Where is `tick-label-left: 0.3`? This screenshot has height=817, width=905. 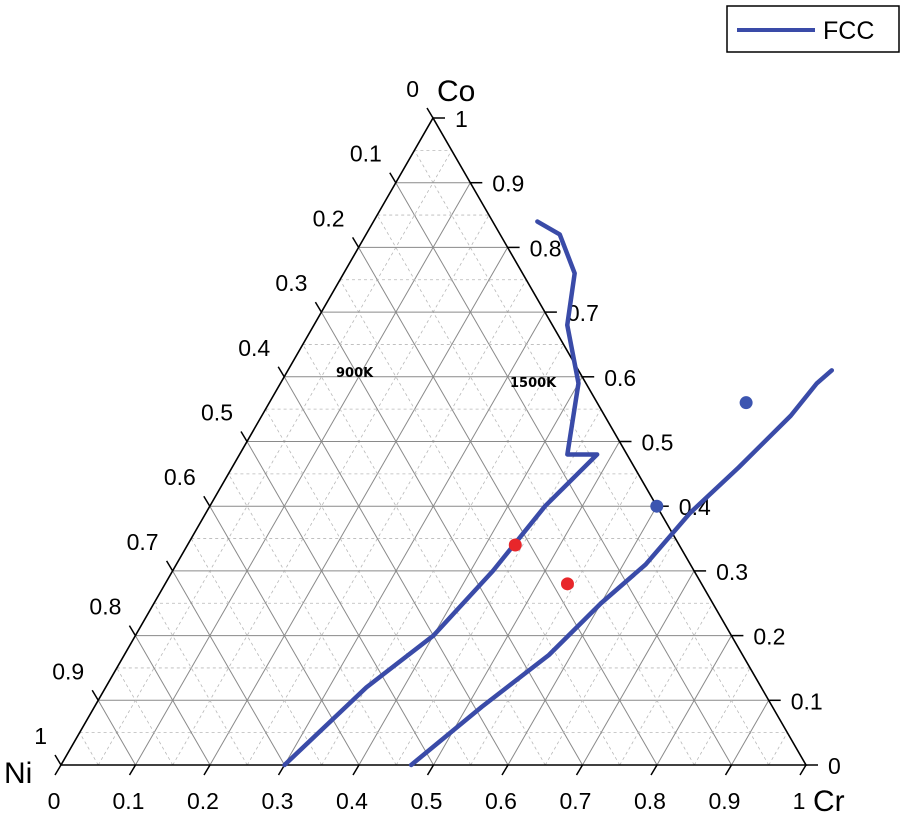 tick-label-left: 0.3 is located at coordinates (291, 283).